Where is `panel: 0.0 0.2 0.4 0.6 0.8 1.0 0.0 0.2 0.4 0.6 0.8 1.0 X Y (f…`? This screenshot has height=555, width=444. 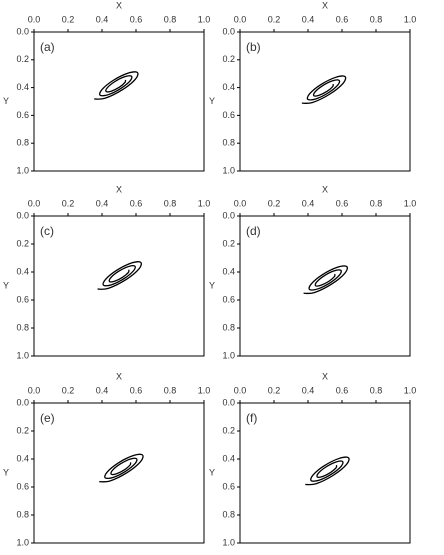
panel: 0.0 0.2 0.4 0.6 0.8 1.0 0.0 0.2 0.4 0.6 0.8 1.0 X Y (f… is located at coordinates (312, 459).